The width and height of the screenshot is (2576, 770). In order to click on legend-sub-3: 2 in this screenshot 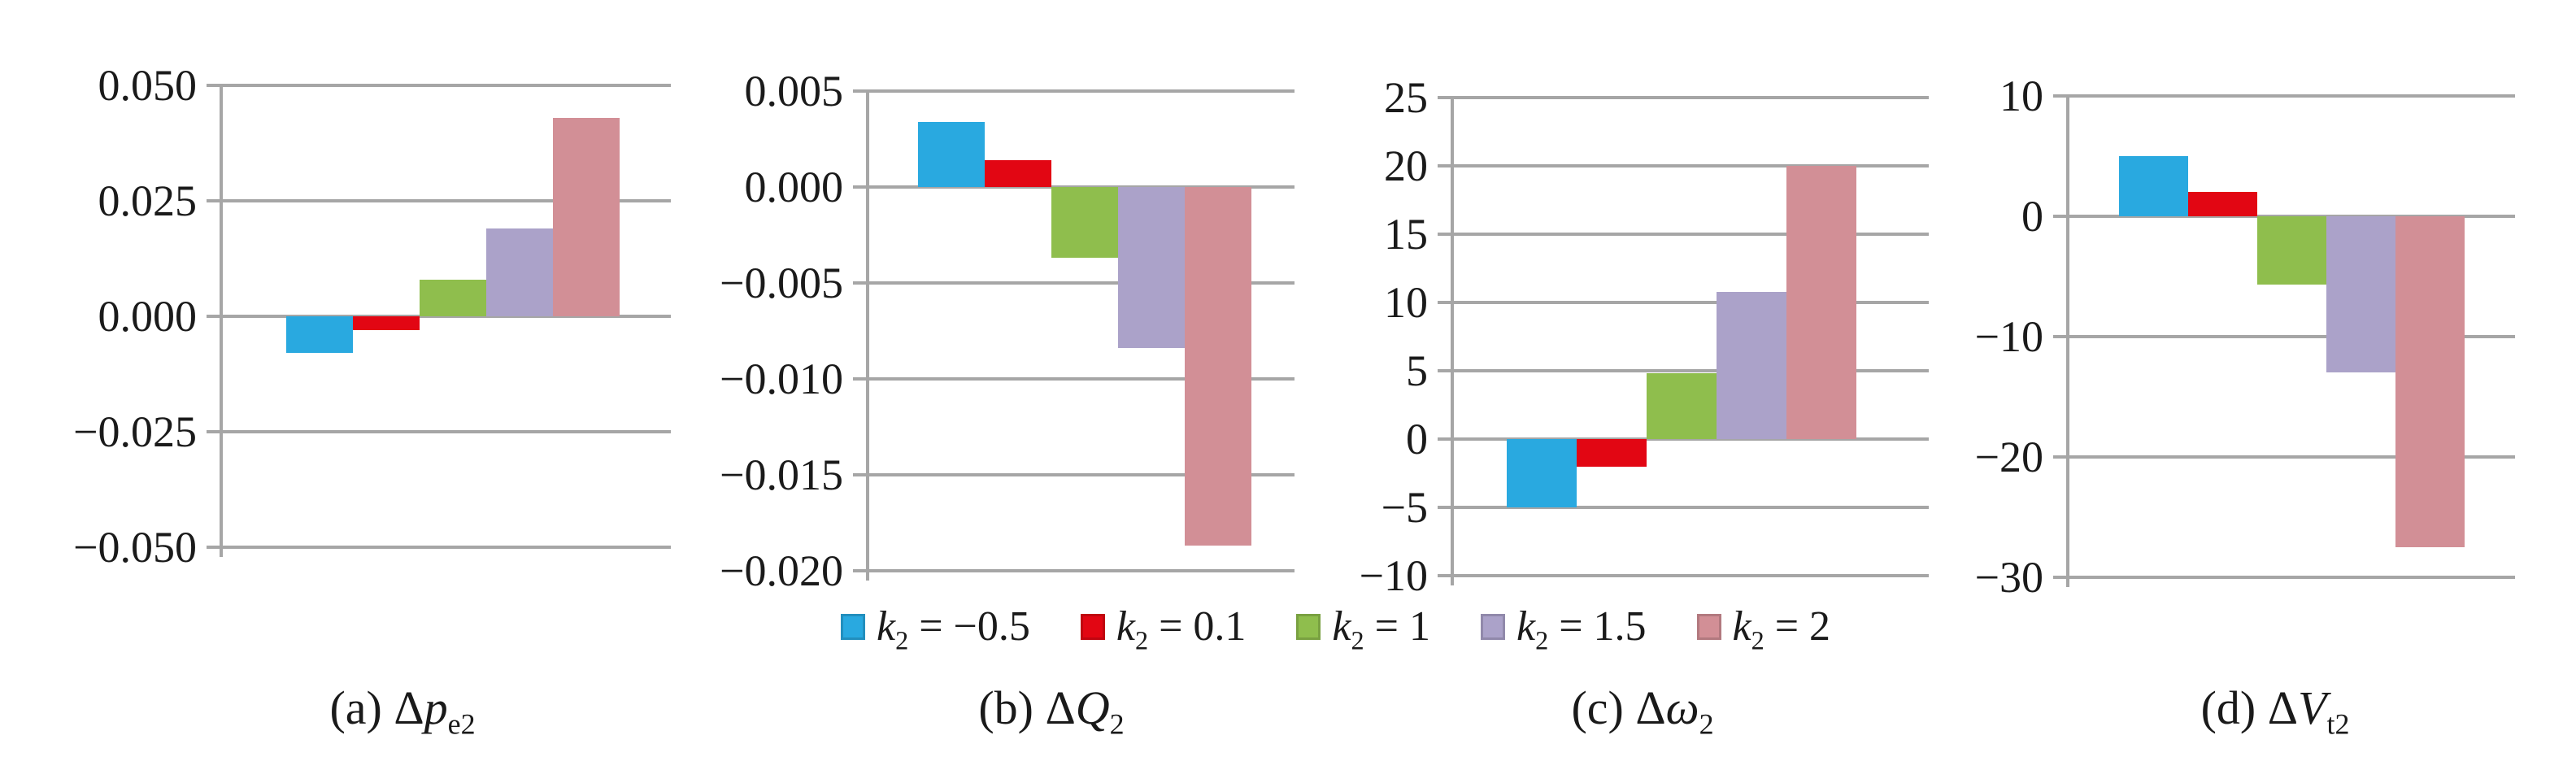, I will do `click(1542, 640)`.